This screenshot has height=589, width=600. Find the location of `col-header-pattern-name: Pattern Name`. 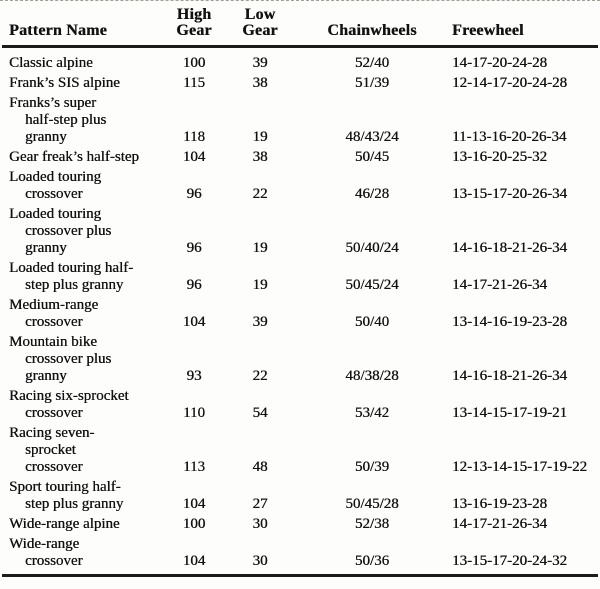

col-header-pattern-name: Pattern Name is located at coordinates (83, 24).